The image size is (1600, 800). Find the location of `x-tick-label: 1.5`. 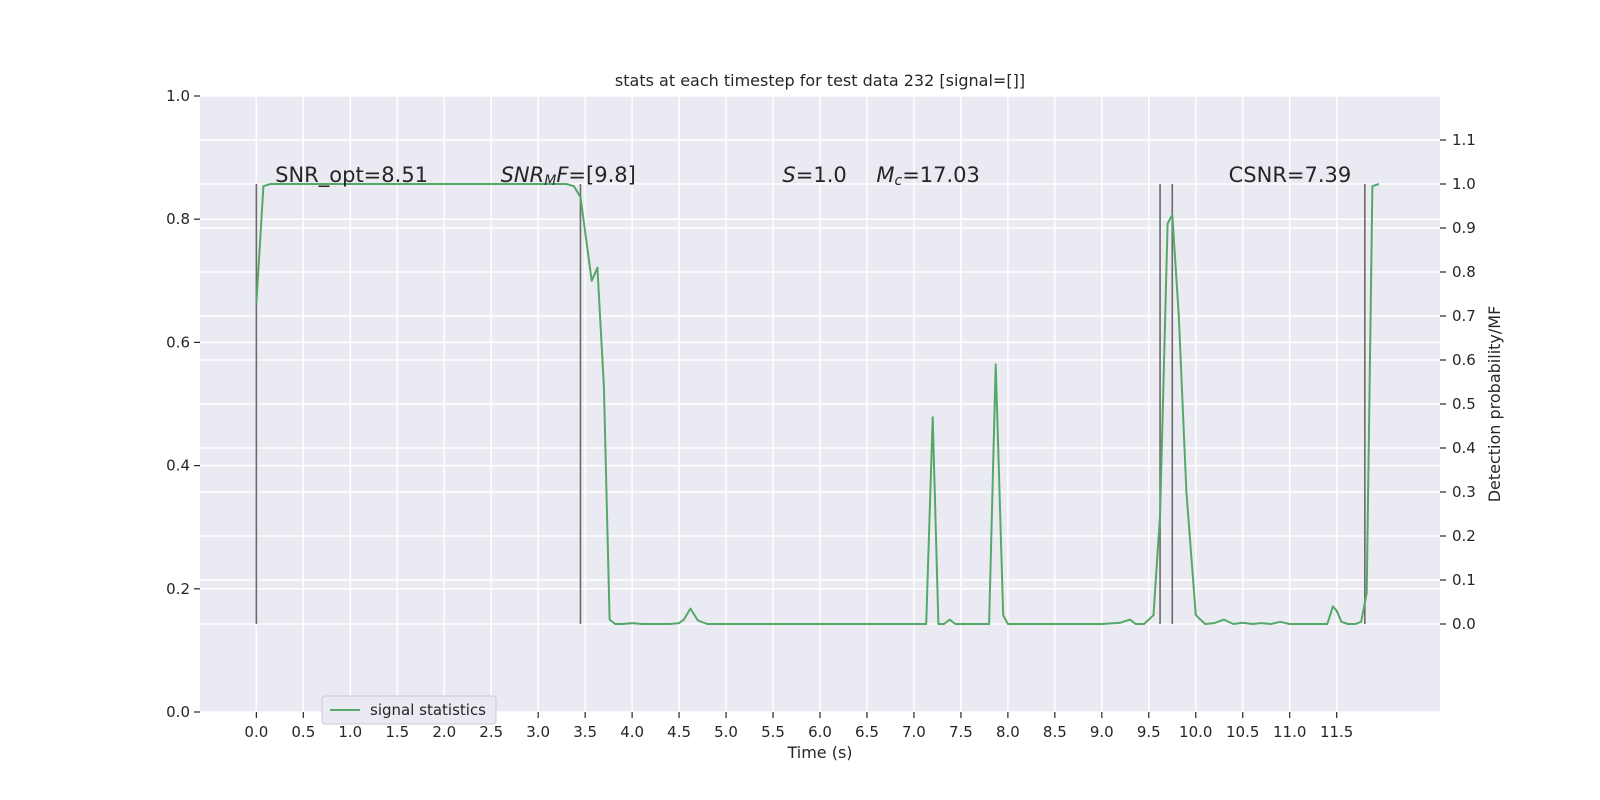

x-tick-label: 1.5 is located at coordinates (397, 732).